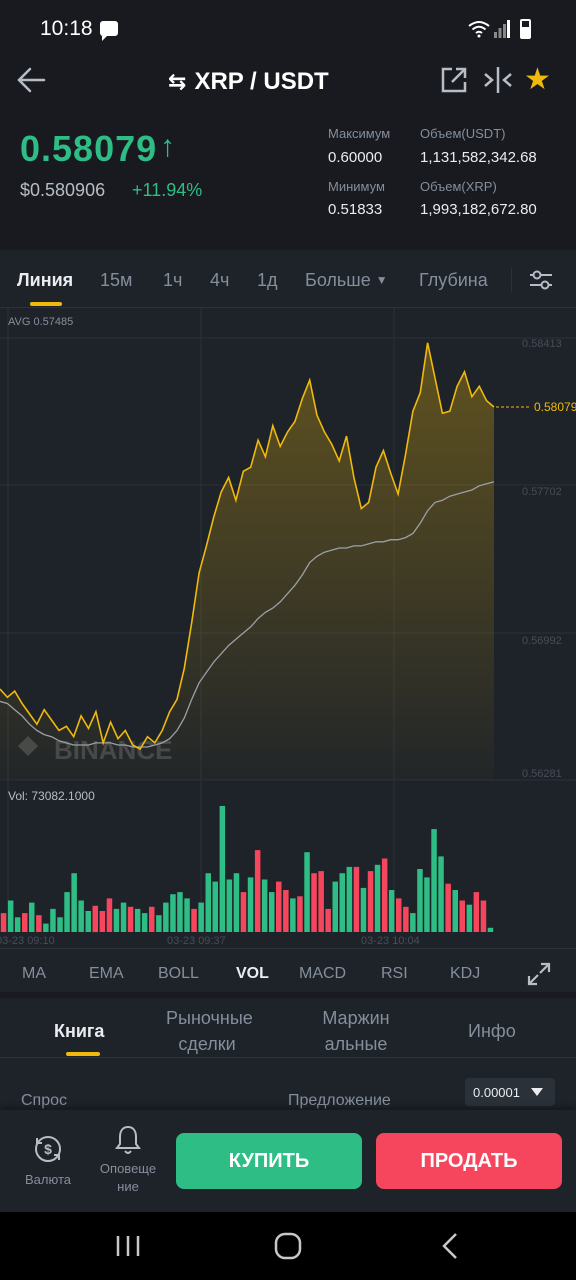  What do you see at coordinates (167, 146) in the screenshot?
I see `price-up-arrow-icon: ↑` at bounding box center [167, 146].